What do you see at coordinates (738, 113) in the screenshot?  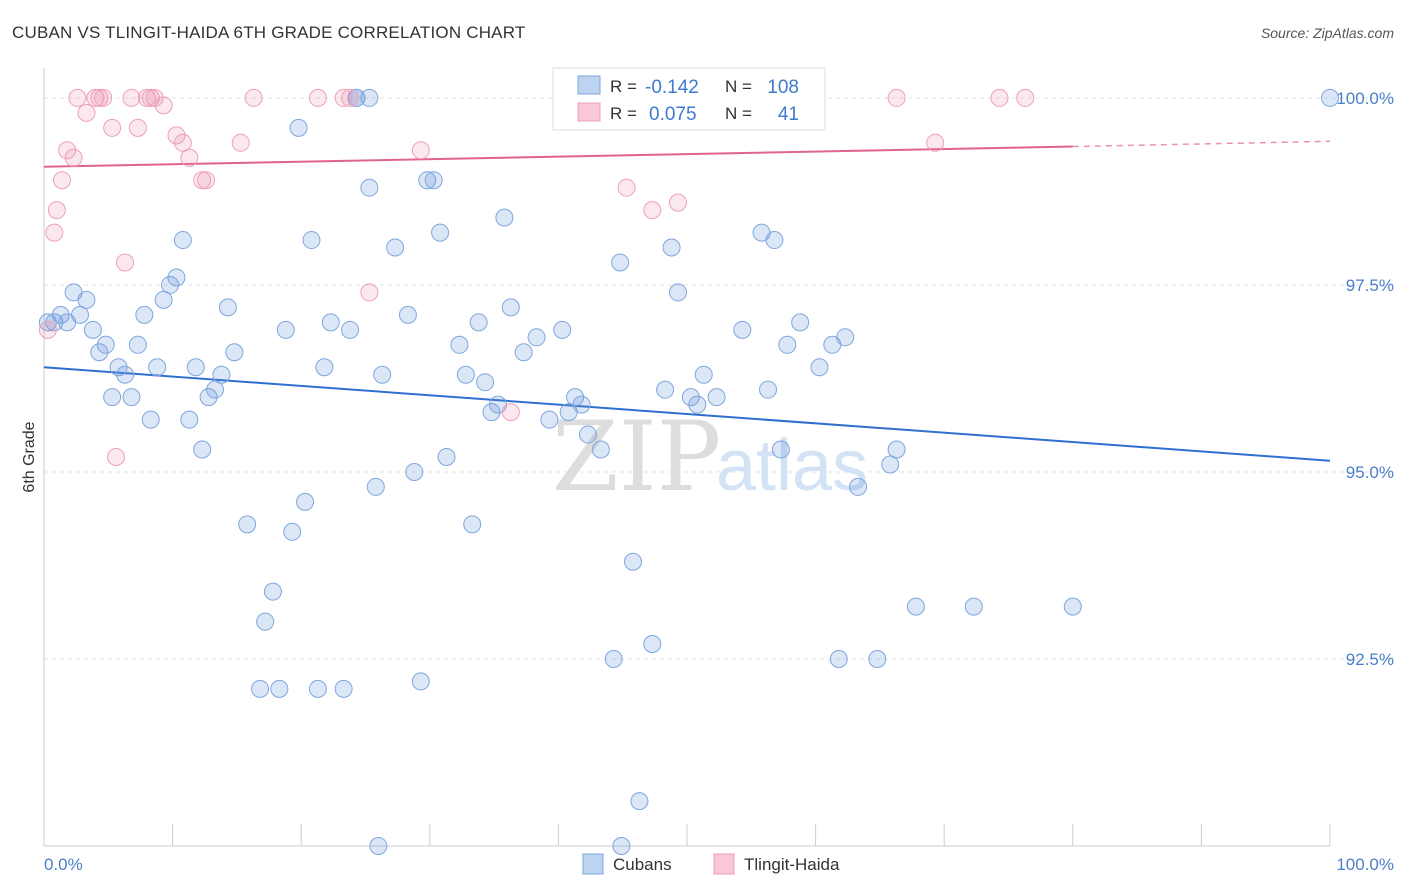 I see `legend-n-label-tlingit: N =` at bounding box center [738, 113].